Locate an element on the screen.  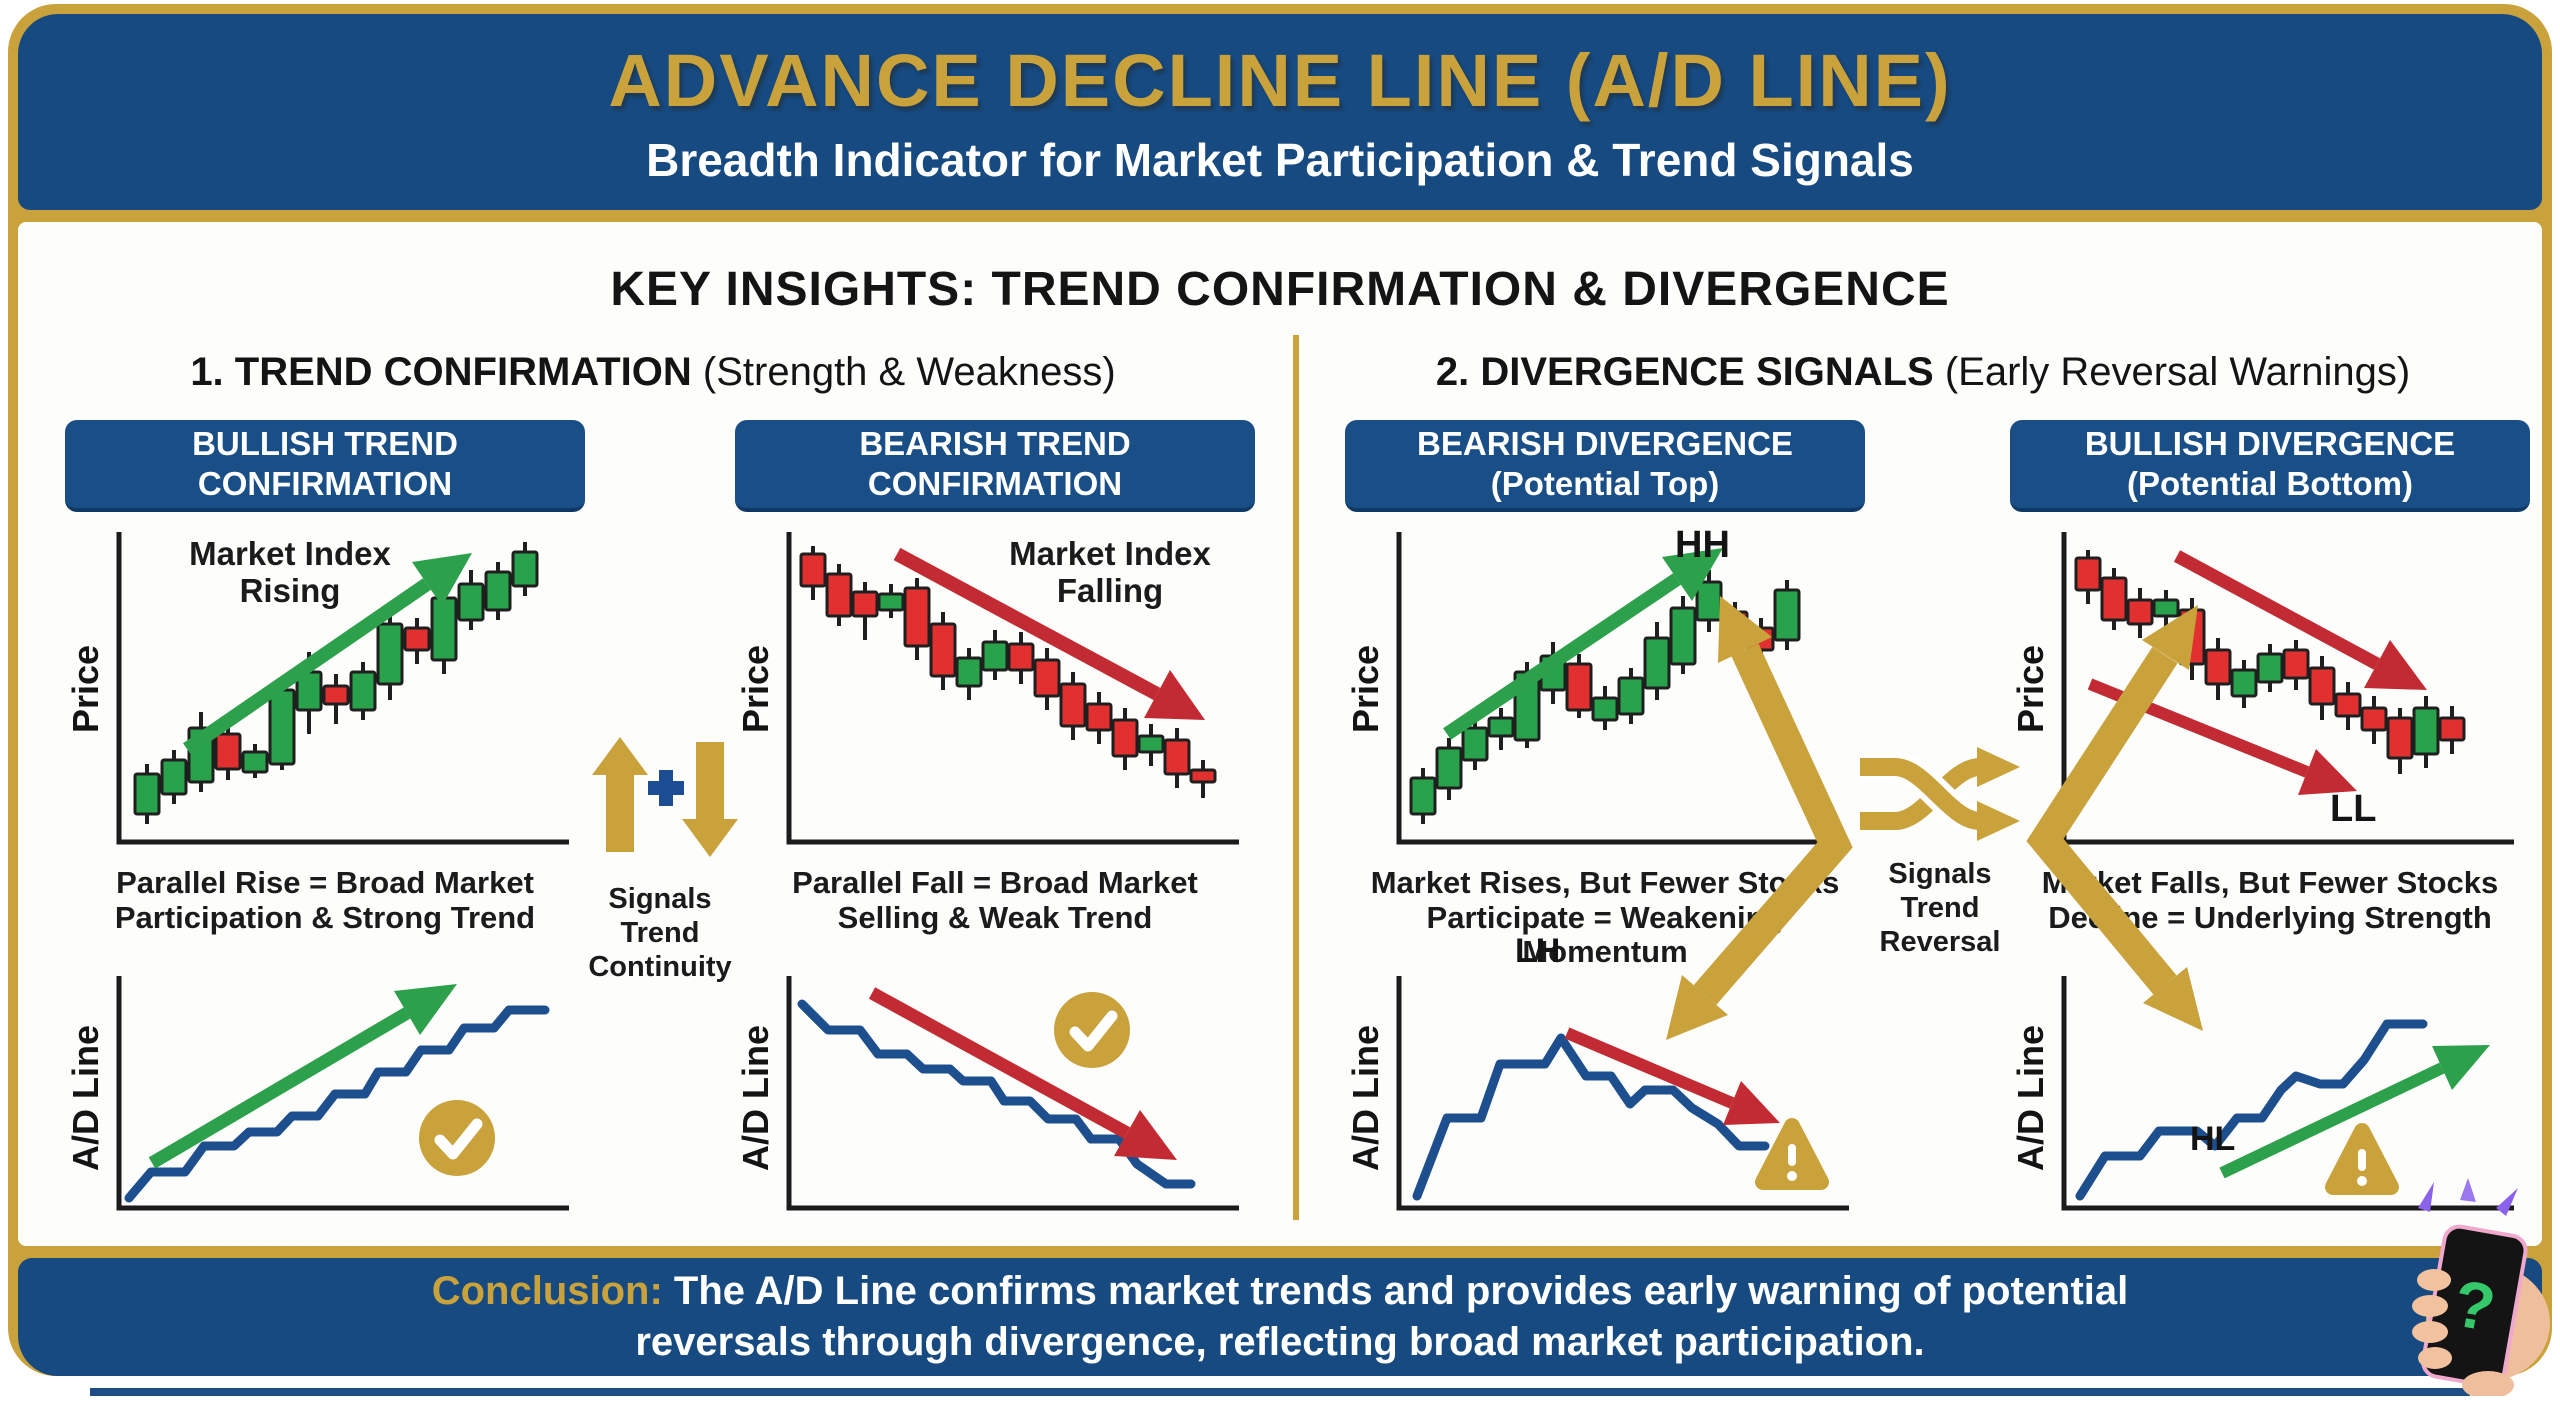
candlesticks-rising is located at coordinates (336, 683).